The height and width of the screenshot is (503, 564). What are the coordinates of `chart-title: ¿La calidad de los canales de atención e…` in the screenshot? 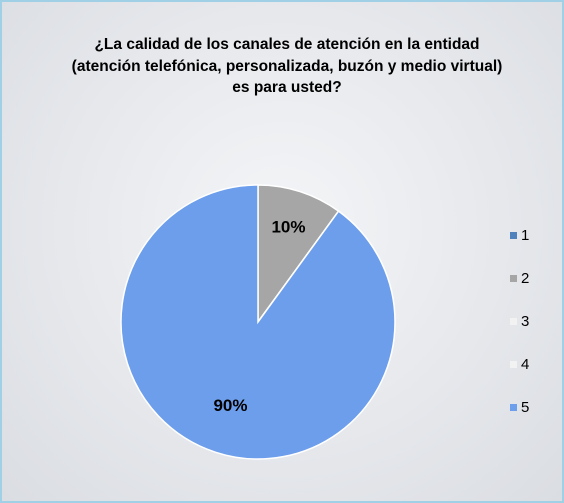 It's located at (287, 66).